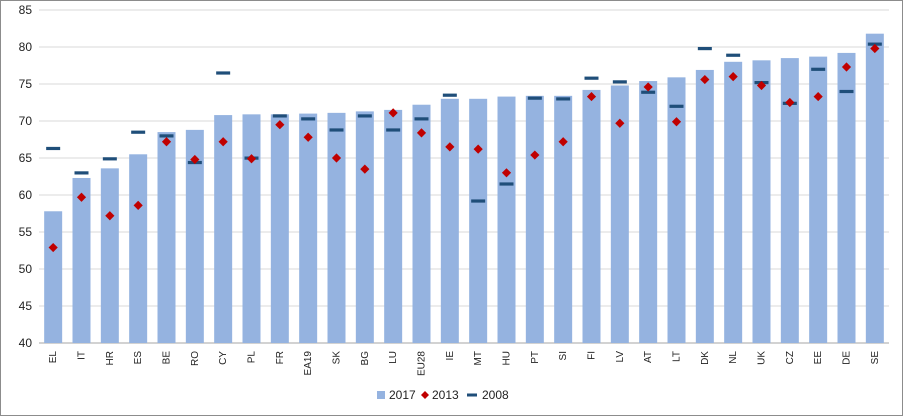 The height and width of the screenshot is (416, 903). I want to click on x-tick-label: SK, so click(337, 358).